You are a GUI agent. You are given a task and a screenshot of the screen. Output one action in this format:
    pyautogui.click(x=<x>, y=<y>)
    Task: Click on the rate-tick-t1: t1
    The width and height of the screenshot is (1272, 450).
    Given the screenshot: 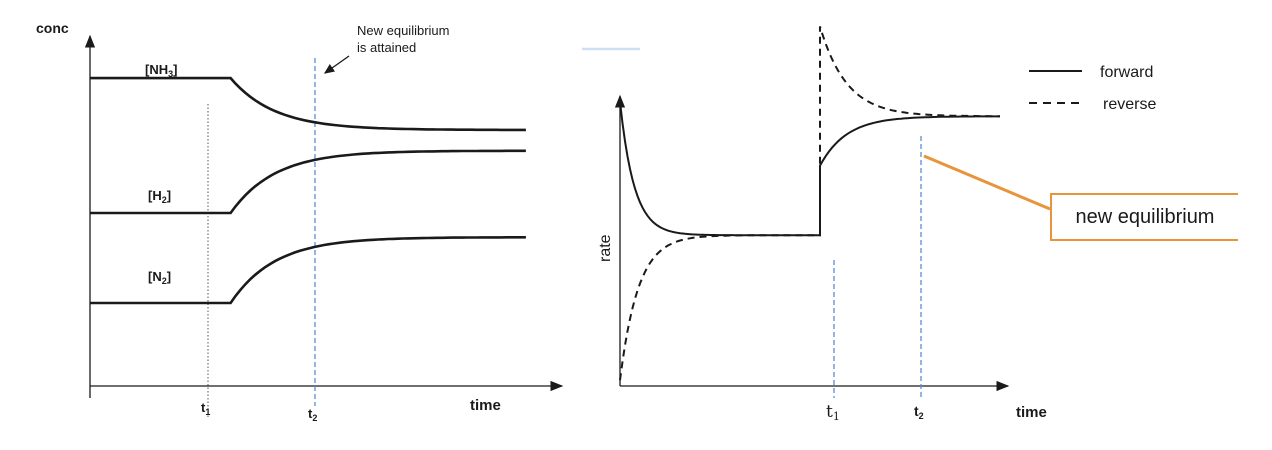 What is the action you would take?
    pyautogui.click(x=833, y=412)
    